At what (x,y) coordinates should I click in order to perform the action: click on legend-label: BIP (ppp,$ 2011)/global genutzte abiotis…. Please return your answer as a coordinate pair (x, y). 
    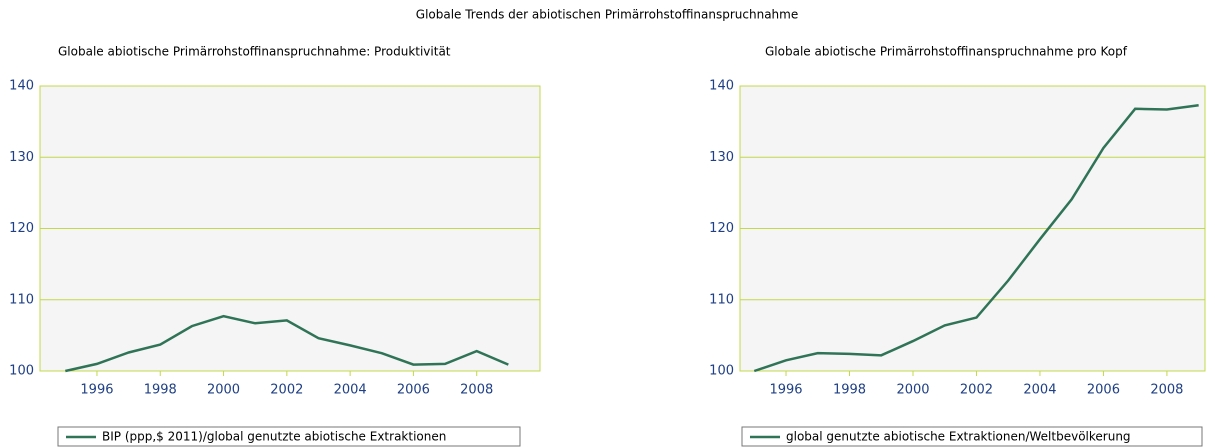
    Looking at the image, I should click on (274, 437).